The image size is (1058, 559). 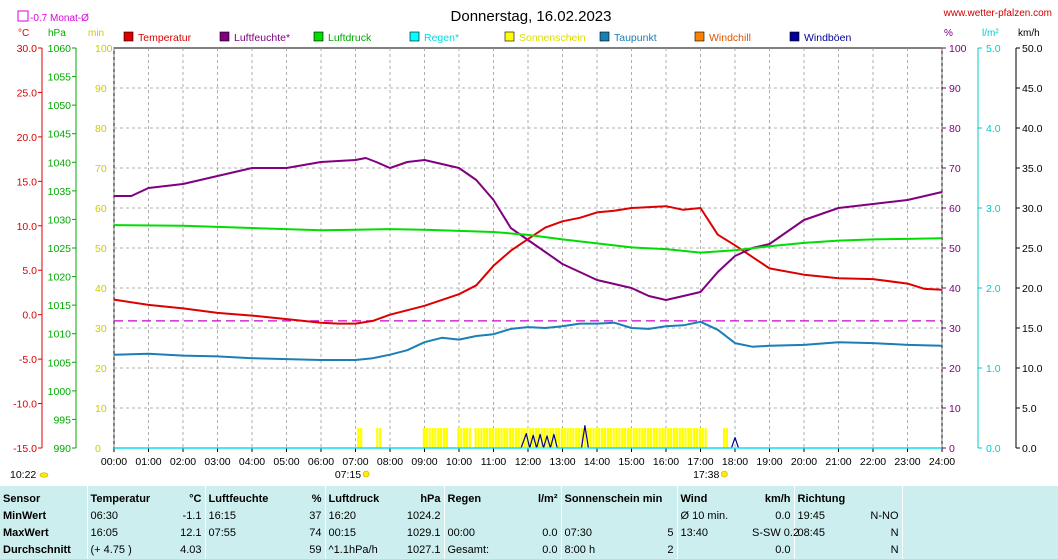 What do you see at coordinates (838, 462) in the screenshot?
I see `x-tick-label: 21:00` at bounding box center [838, 462].